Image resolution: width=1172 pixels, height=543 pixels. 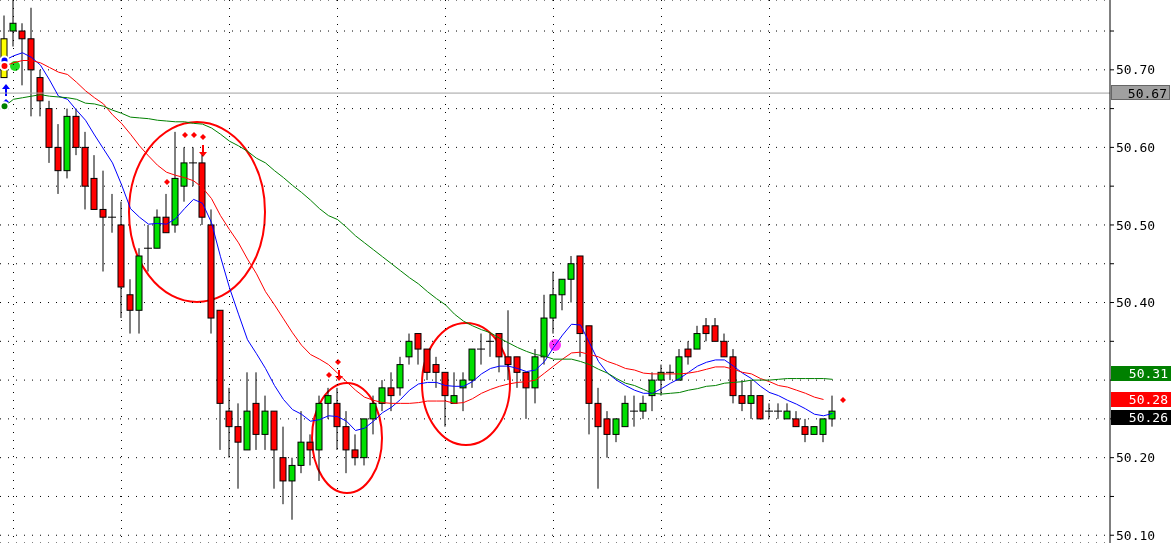 What do you see at coordinates (1136, 70) in the screenshot?
I see `y-tick-label: 50.70` at bounding box center [1136, 70].